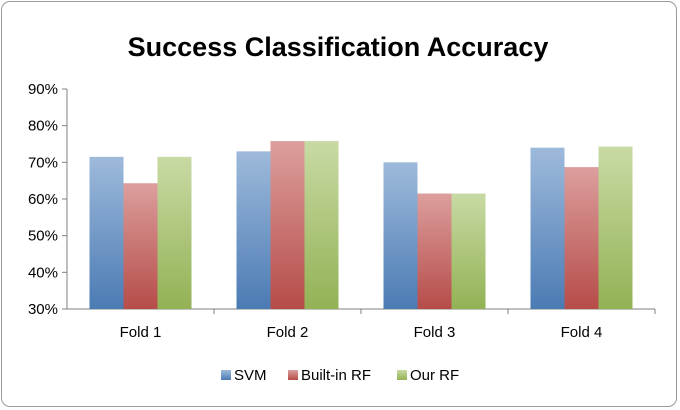  I want to click on x-tick-label: Fold 3, so click(435, 332).